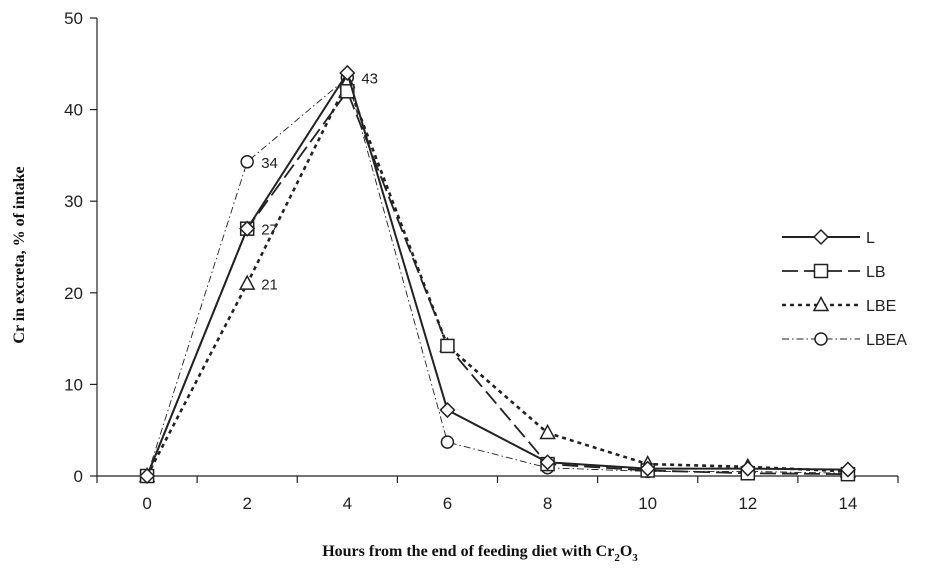  Describe the element at coordinates (886, 340) in the screenshot. I see `legend-label: LBEA` at that location.